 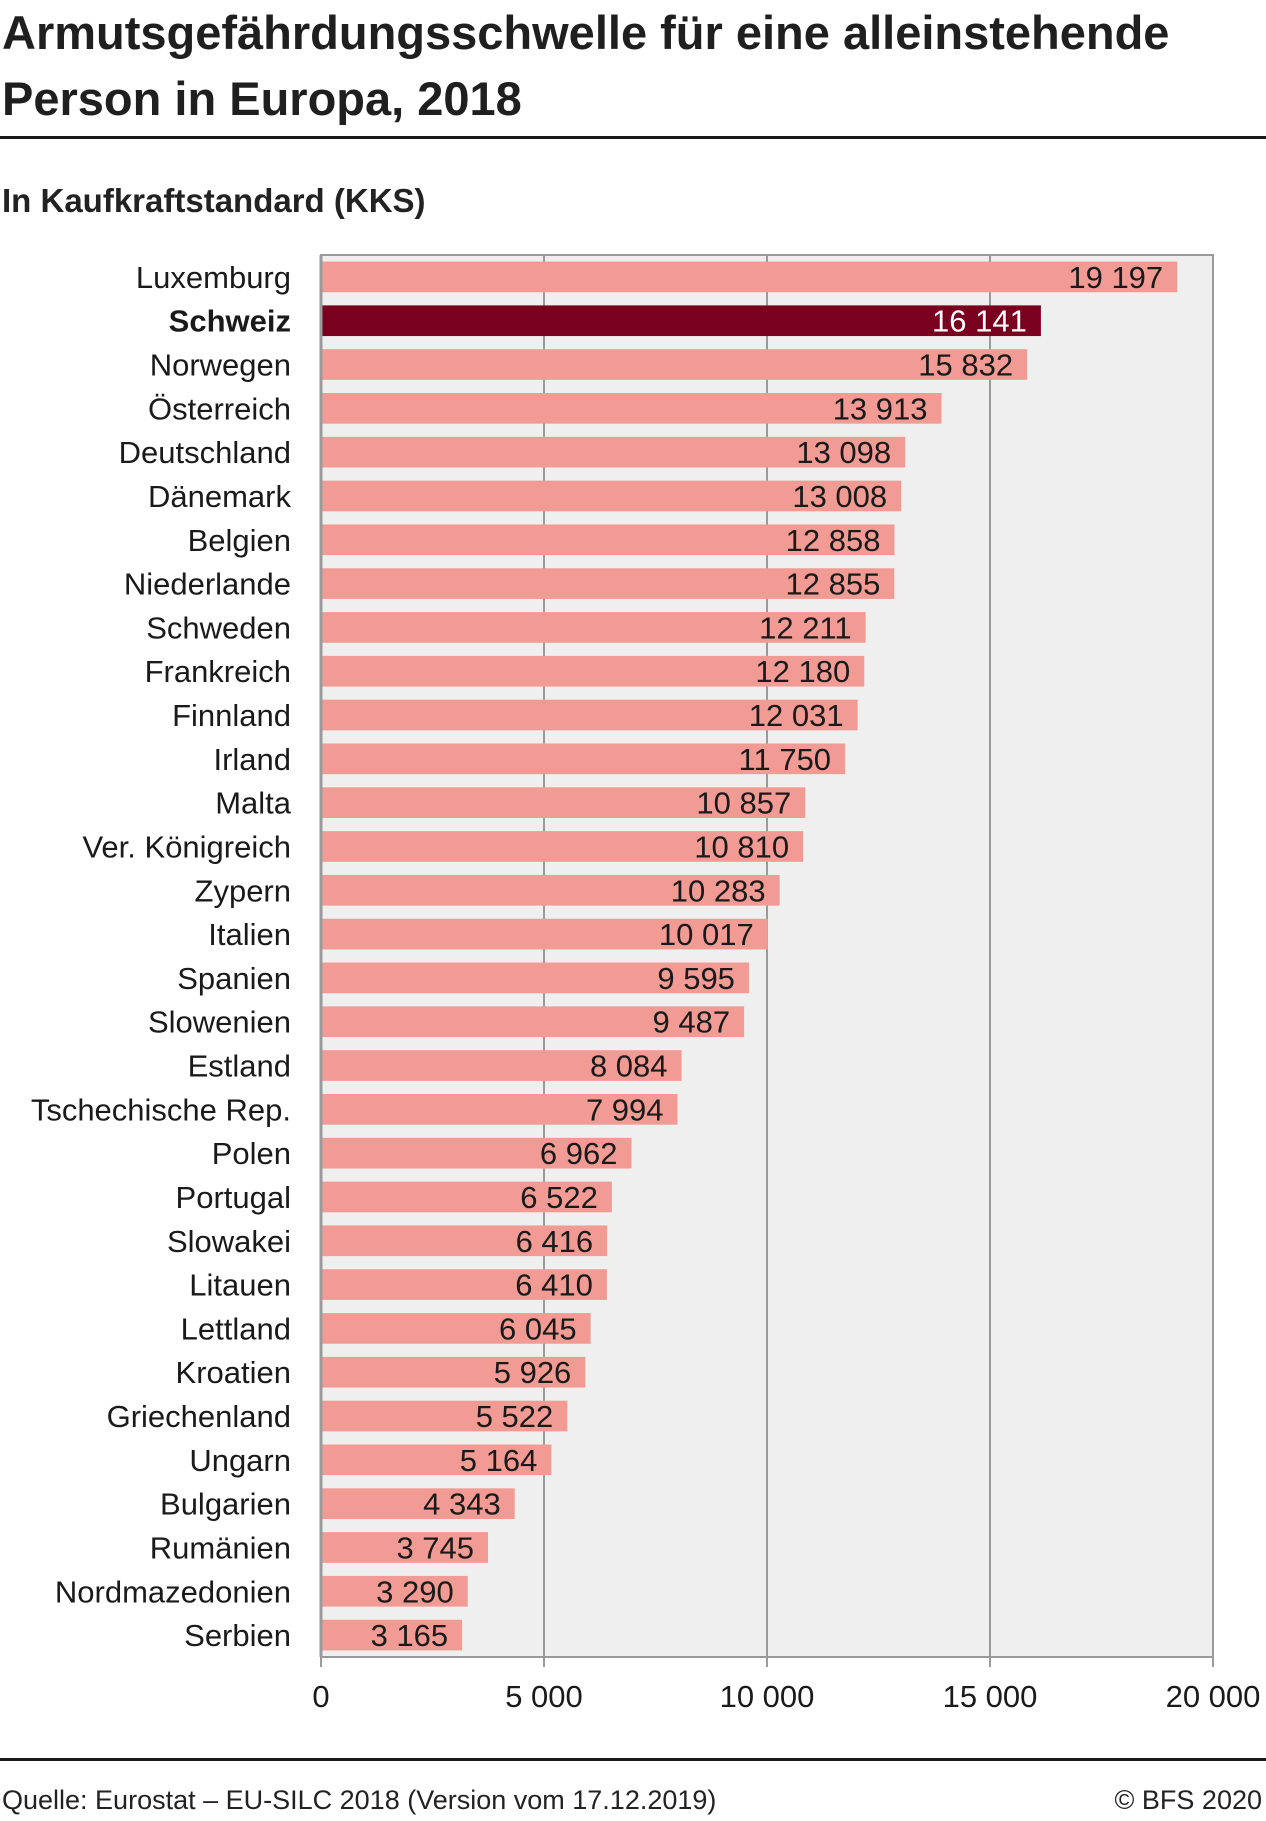 I want to click on category-label-14: Zypern, so click(x=243, y=890).